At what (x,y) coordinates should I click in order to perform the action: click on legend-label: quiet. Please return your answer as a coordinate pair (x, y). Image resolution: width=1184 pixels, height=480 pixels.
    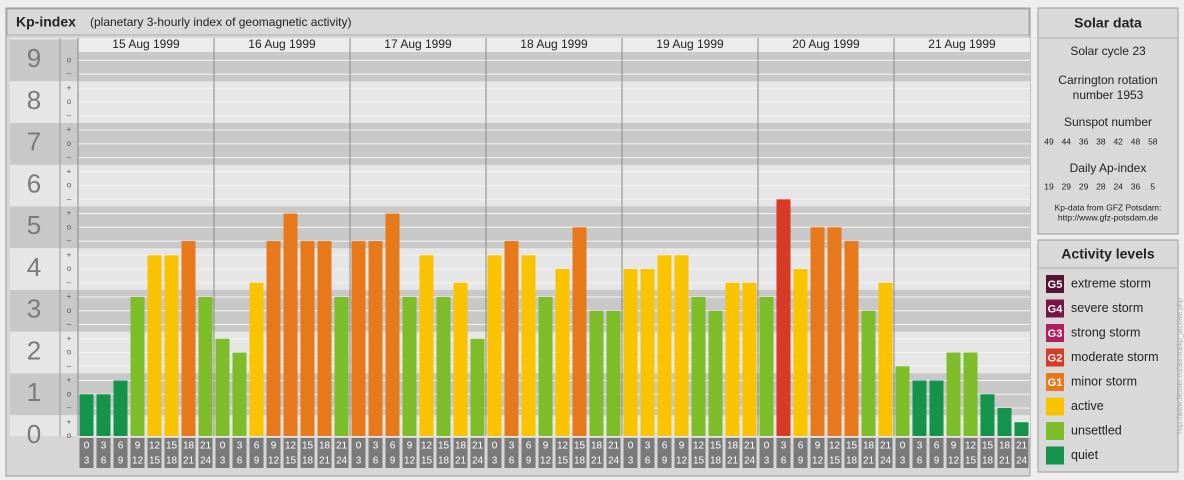
    Looking at the image, I should click on (1085, 455).